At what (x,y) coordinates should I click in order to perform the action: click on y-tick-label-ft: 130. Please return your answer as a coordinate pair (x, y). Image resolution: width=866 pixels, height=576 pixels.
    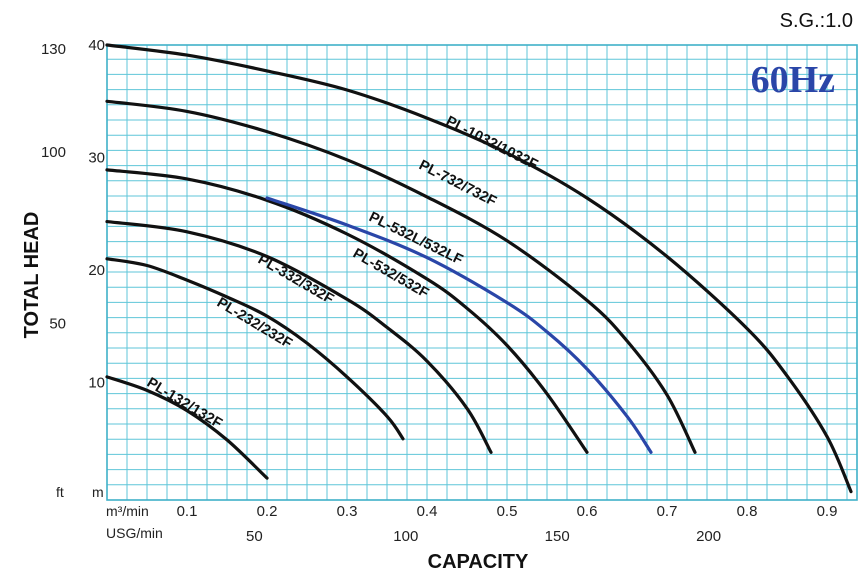
    Looking at the image, I should click on (53, 49).